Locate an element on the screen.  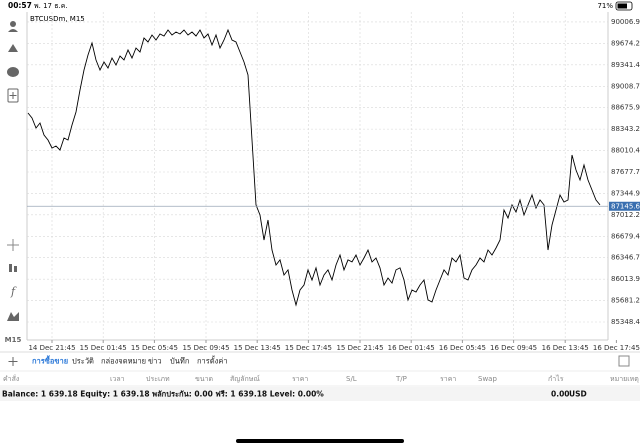
y-tick-label: 86013.95 is located at coordinates (625, 279).